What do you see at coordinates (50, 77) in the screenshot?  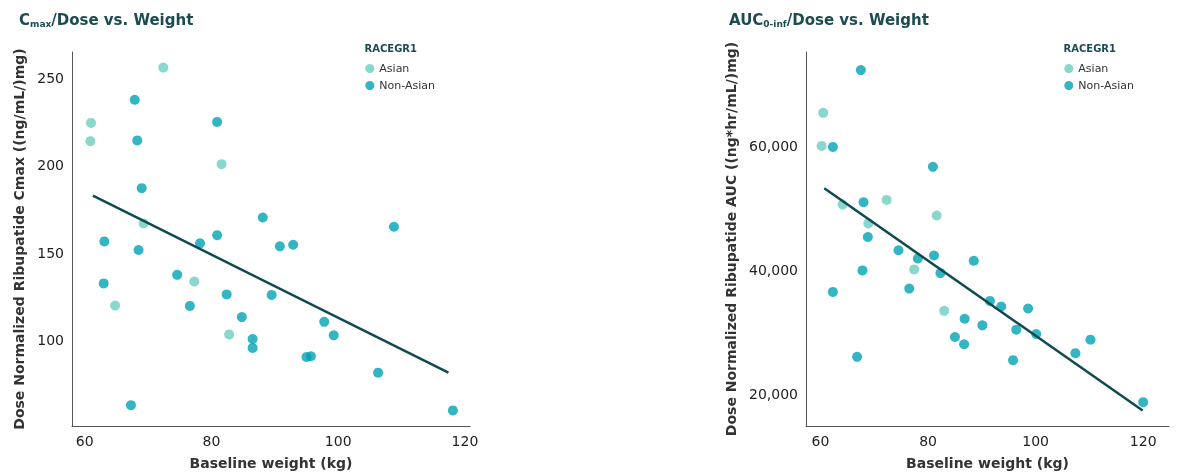 I see `y-tick-label: 250` at bounding box center [50, 77].